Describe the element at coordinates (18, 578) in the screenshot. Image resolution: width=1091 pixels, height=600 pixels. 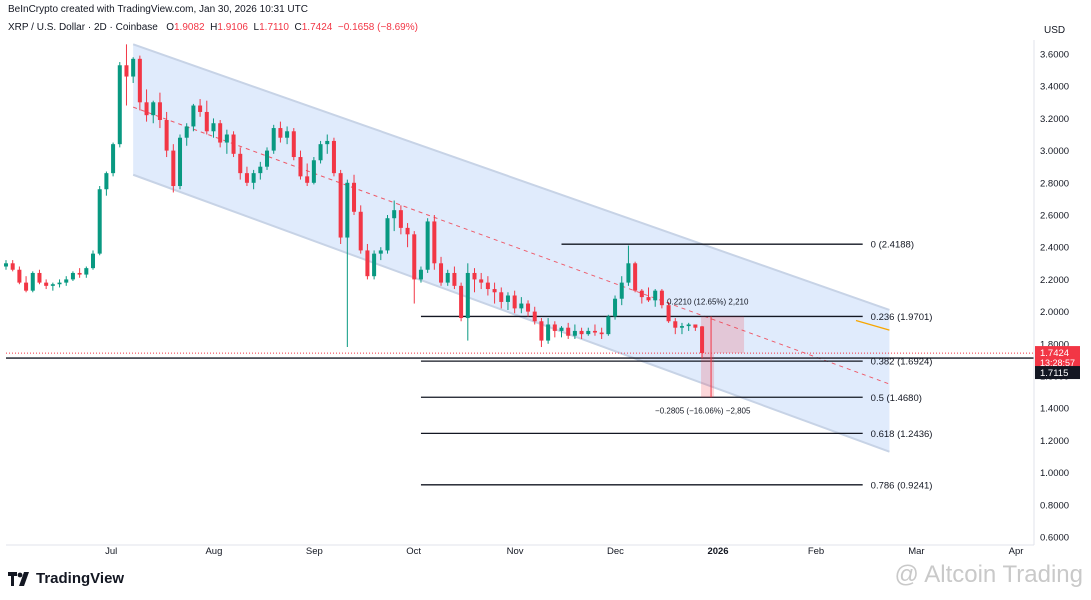
I see `tradingview-logo-icon` at that location.